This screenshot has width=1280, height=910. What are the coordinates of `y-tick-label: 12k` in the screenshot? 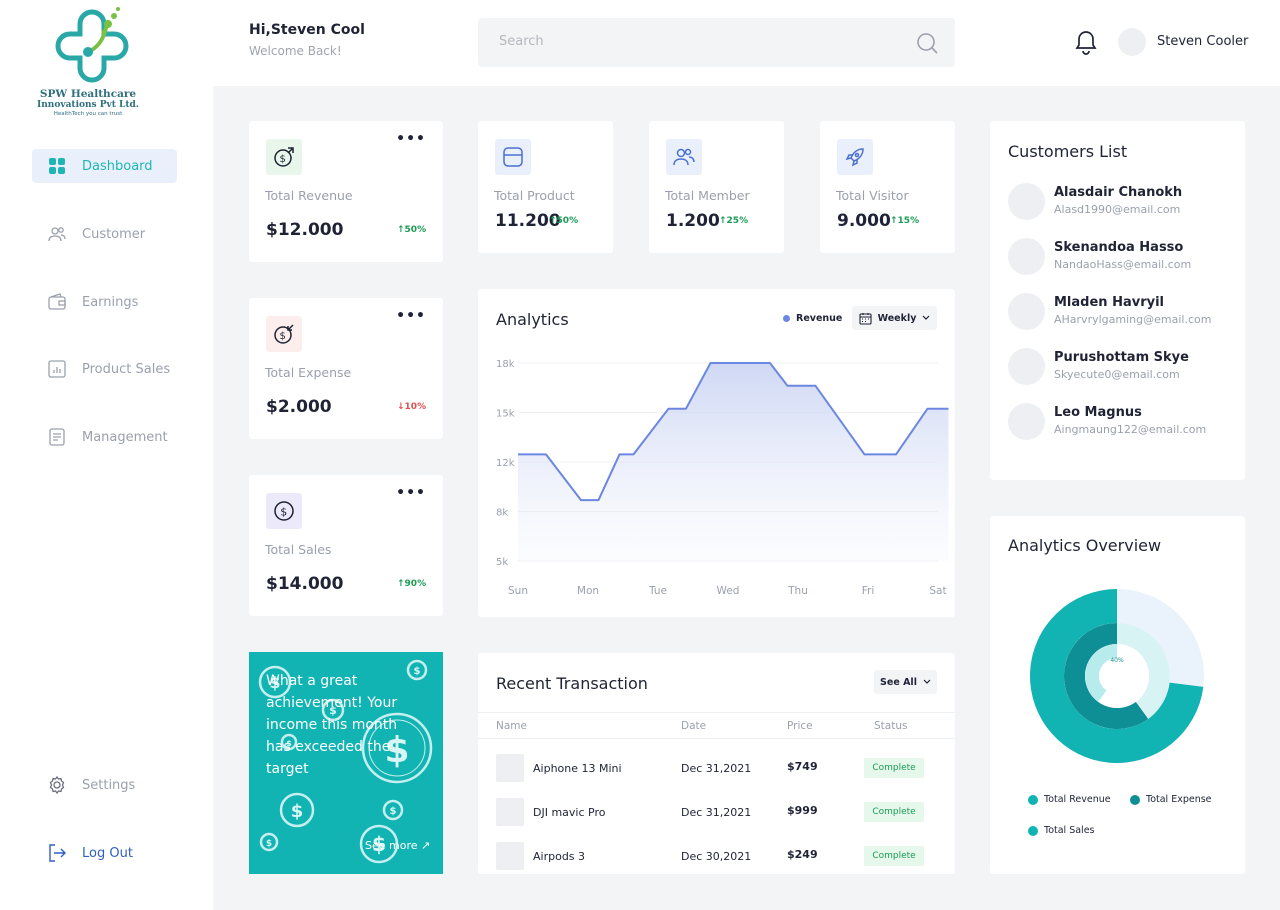 It's located at (505, 463).